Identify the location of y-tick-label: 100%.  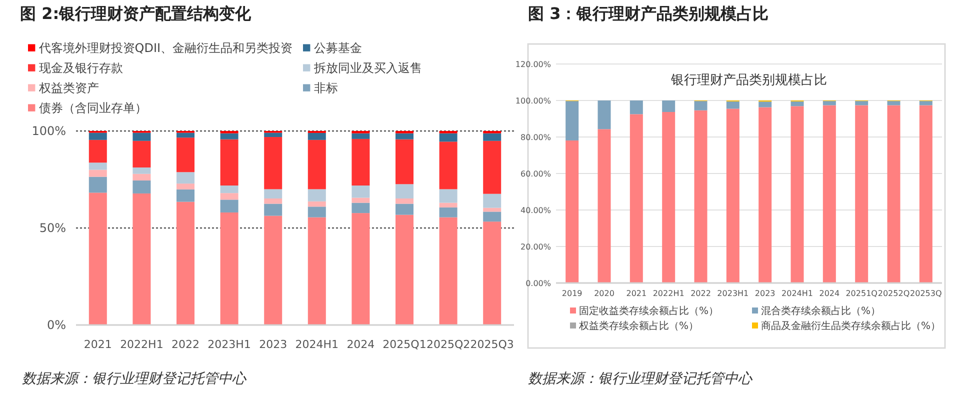
(49, 131).